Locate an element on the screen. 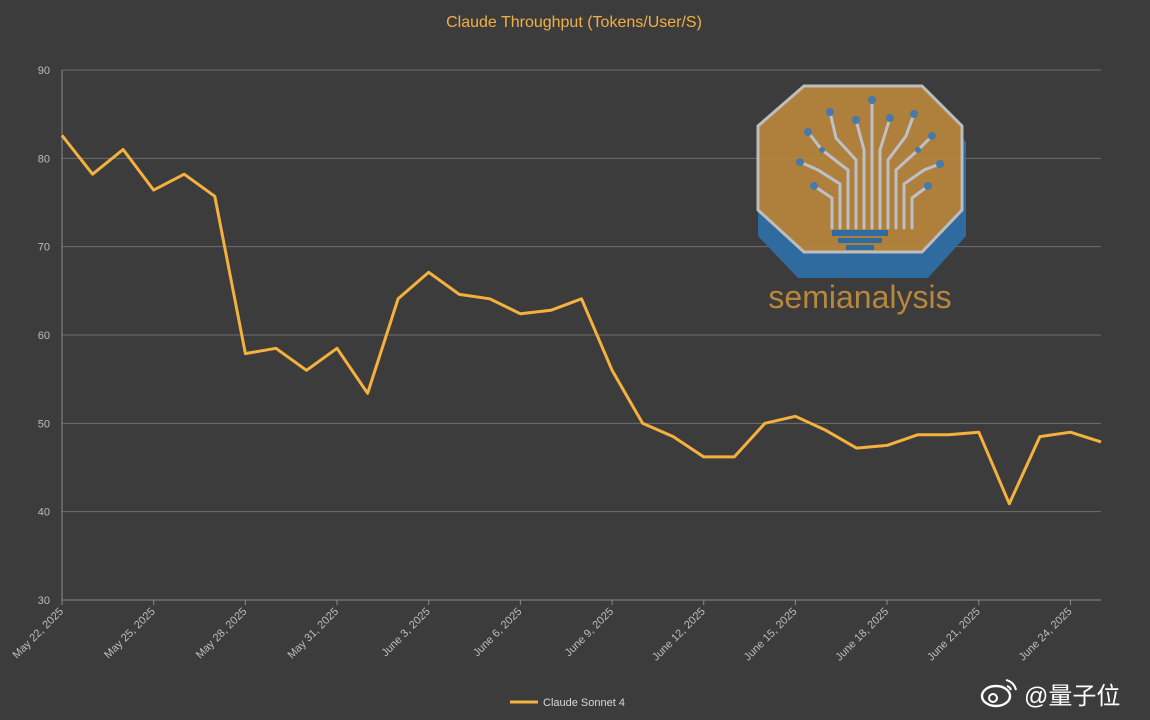 The image size is (1150, 720). x-tick-label: June 21, 2025 is located at coordinates (954, 635).